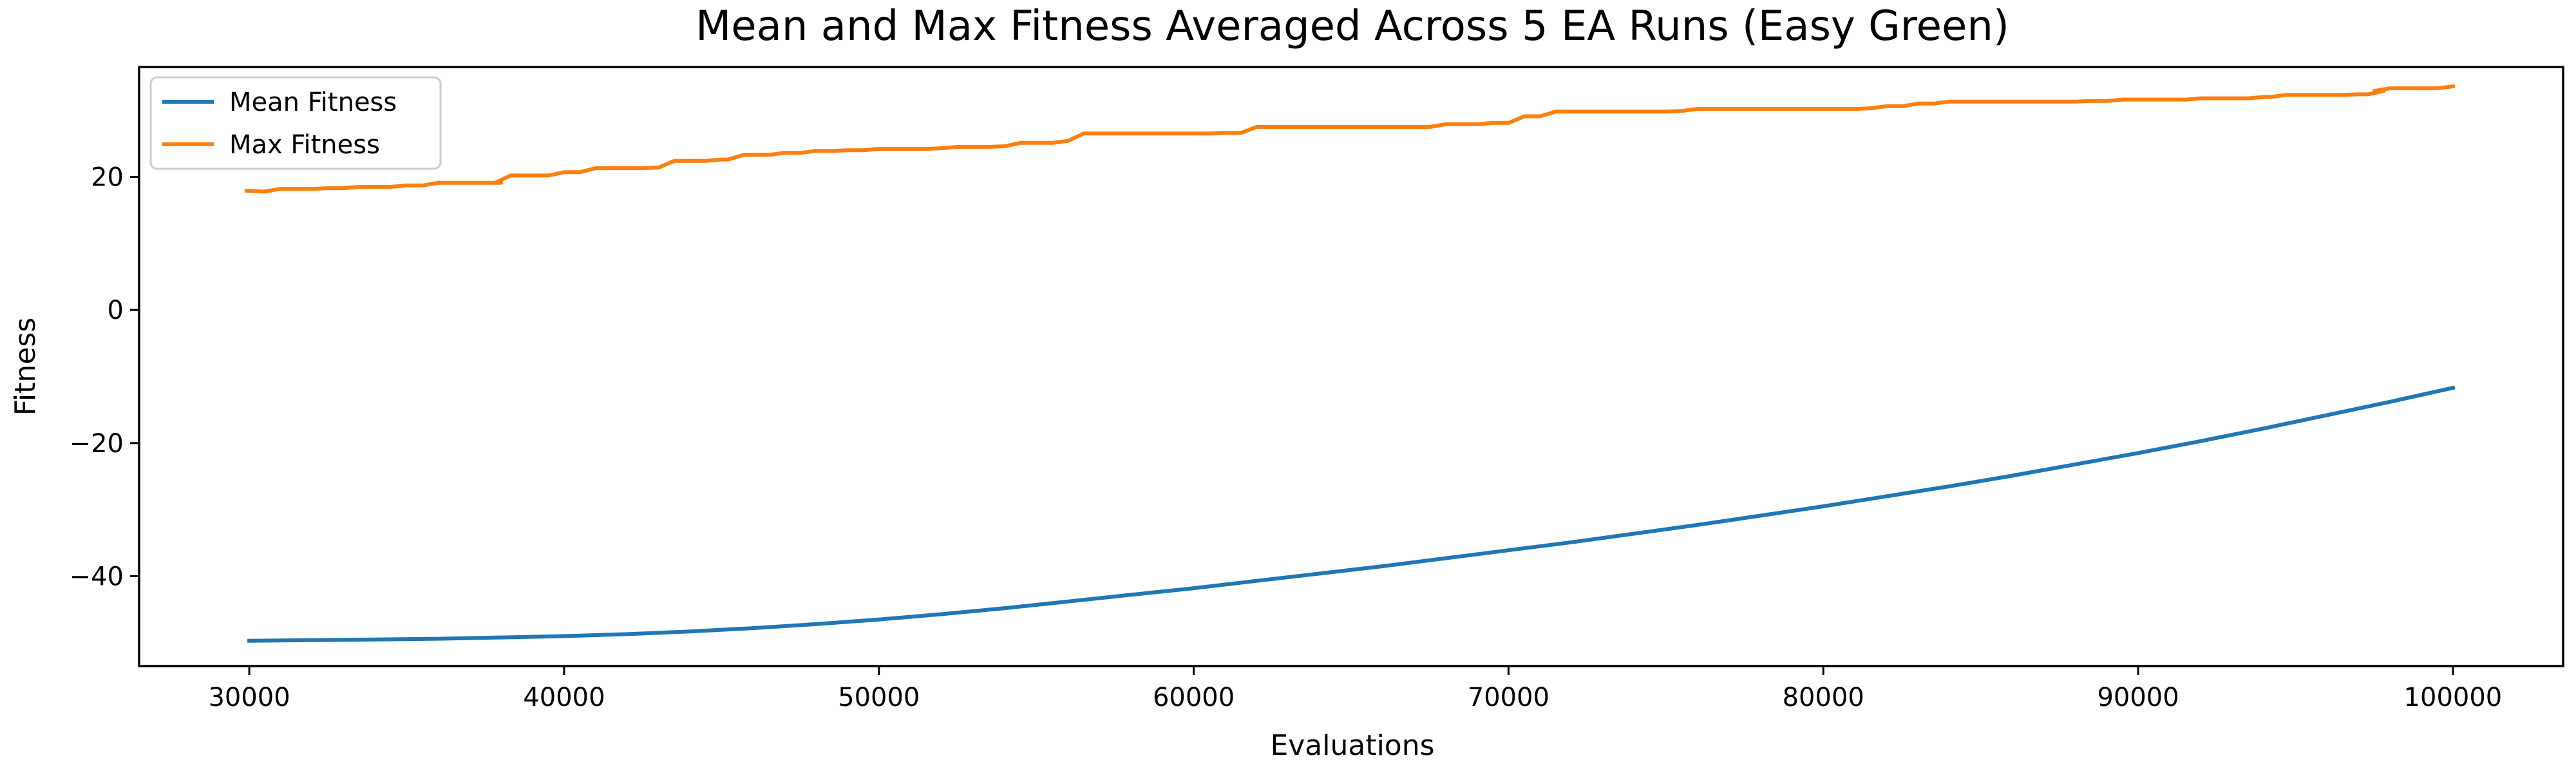 Image resolution: width=2576 pixels, height=773 pixels. What do you see at coordinates (1352, 745) in the screenshot?
I see `x-axis-label: Evaluations` at bounding box center [1352, 745].